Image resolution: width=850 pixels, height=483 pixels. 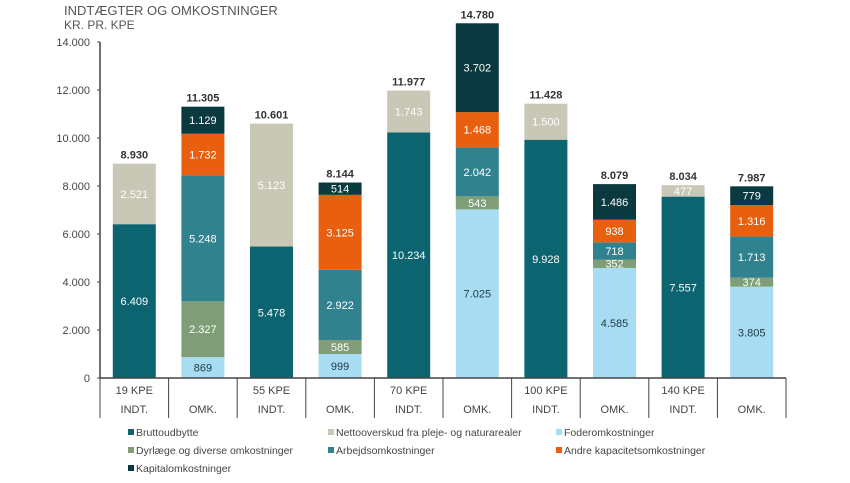 I want to click on data-label: 1.129, so click(x=203, y=121).